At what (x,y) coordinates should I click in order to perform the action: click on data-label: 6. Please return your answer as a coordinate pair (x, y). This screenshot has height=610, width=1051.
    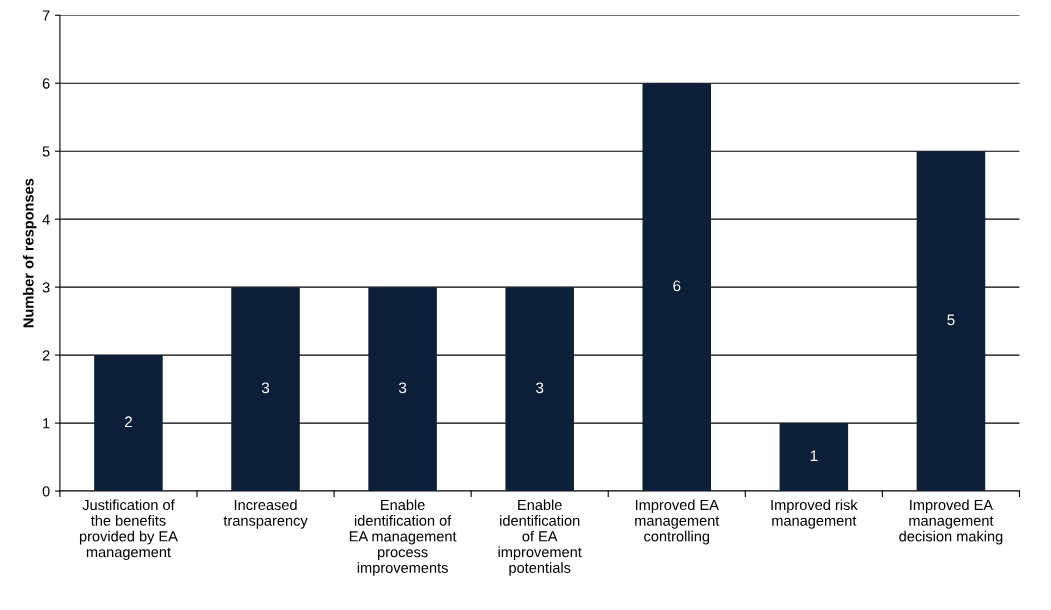
    Looking at the image, I should click on (677, 286).